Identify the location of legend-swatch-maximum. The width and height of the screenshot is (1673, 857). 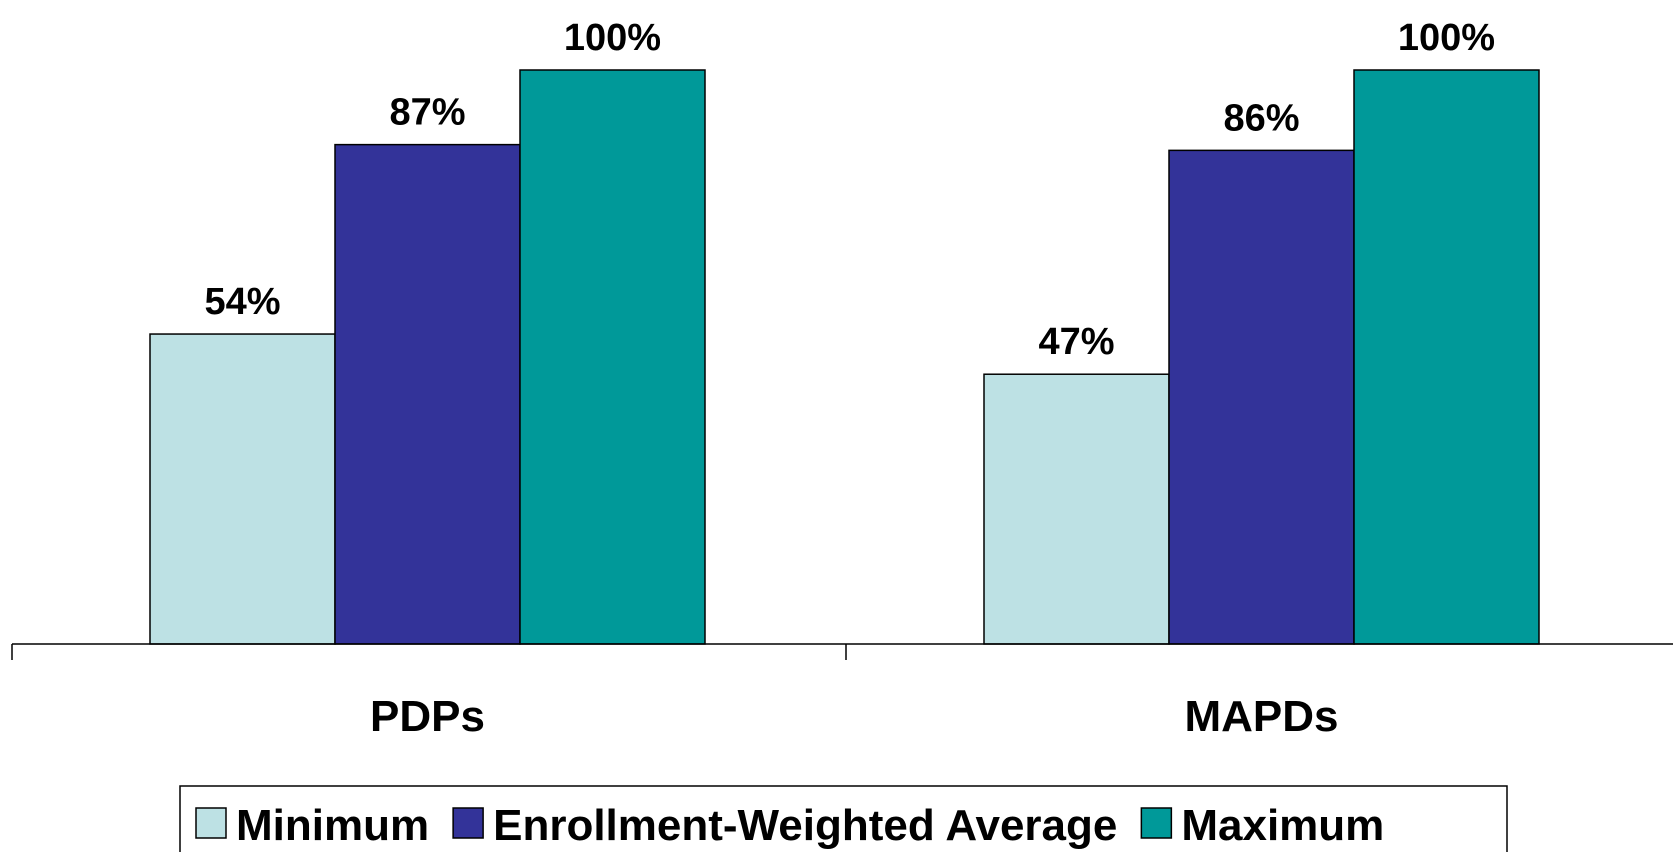
(1156, 823).